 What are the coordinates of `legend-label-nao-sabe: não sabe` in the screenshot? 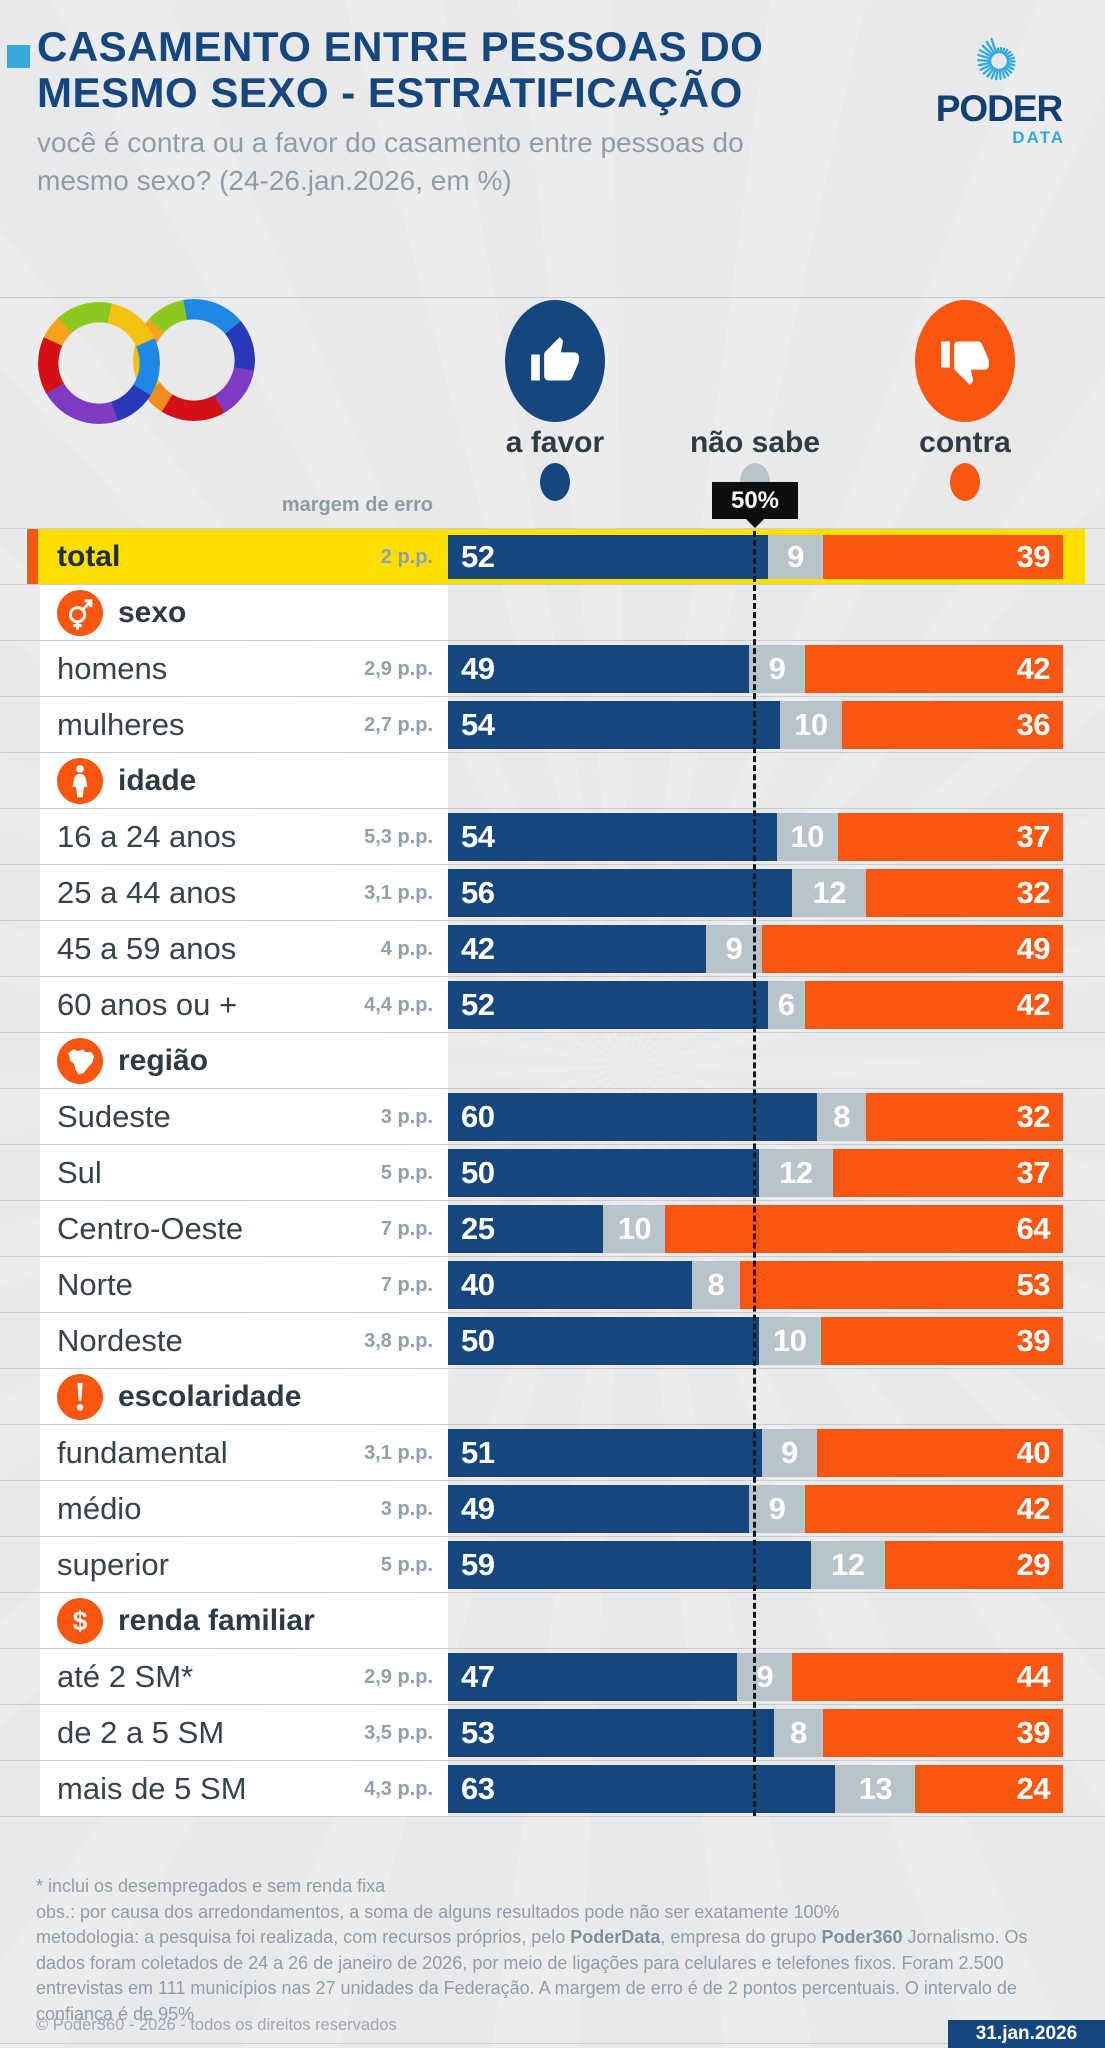 It's located at (755, 442).